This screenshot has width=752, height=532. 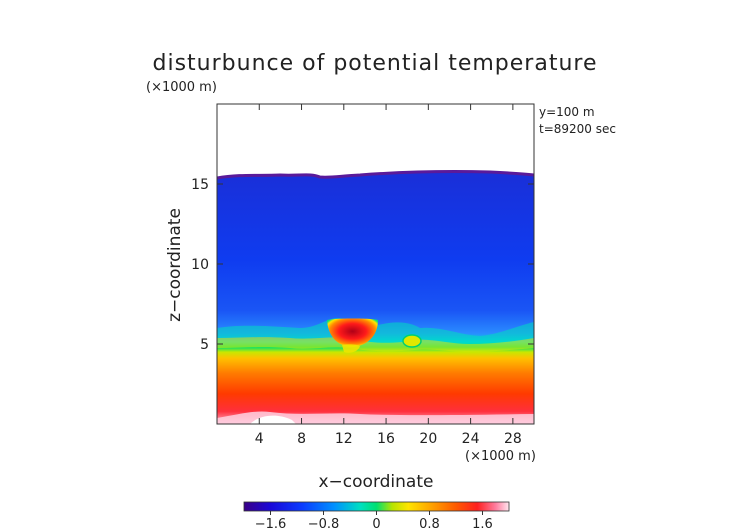 What do you see at coordinates (375, 63) in the screenshot?
I see `chart-title: disturbunce of potential temperature` at bounding box center [375, 63].